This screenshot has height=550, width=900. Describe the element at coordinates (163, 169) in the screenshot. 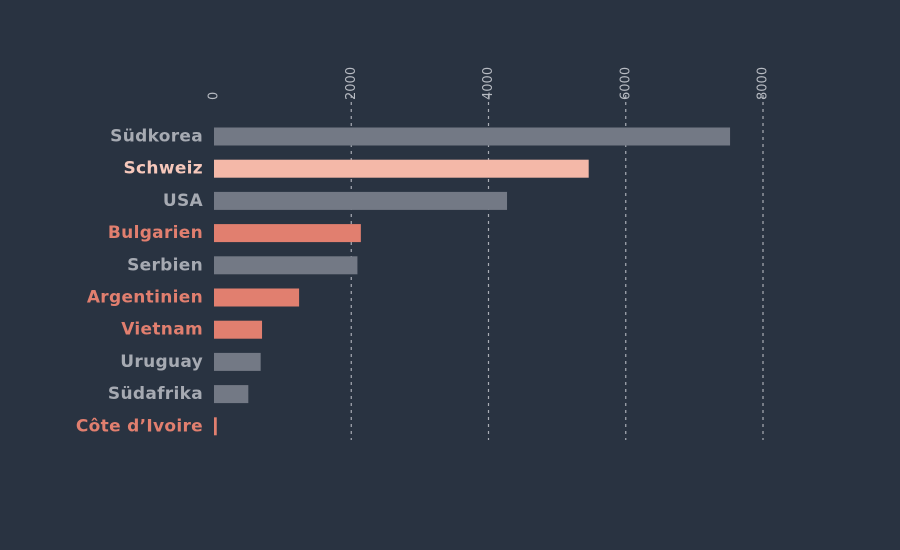

I see `category-label-1: Schweiz` at that location.